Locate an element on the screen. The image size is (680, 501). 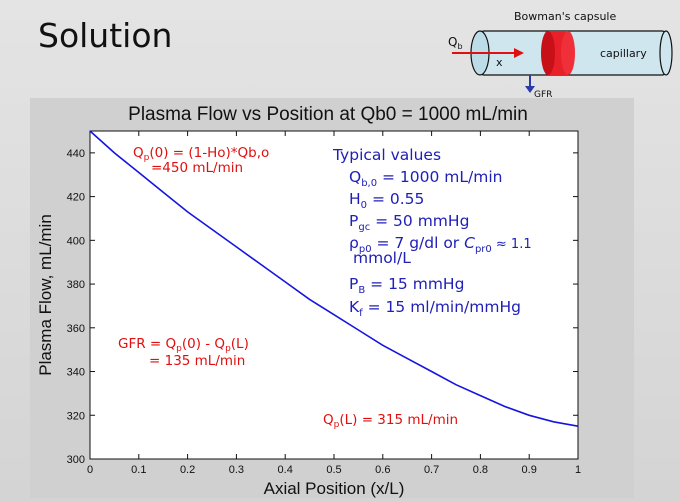
x-tick-label: 0.2 is located at coordinates (187, 470).